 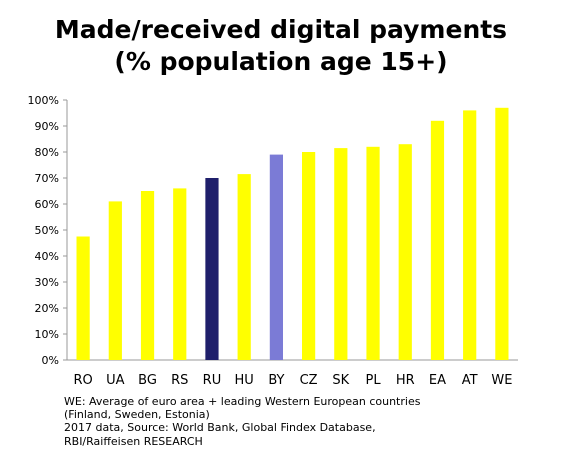 I want to click on y-tick-label: 90%, so click(x=47, y=126).